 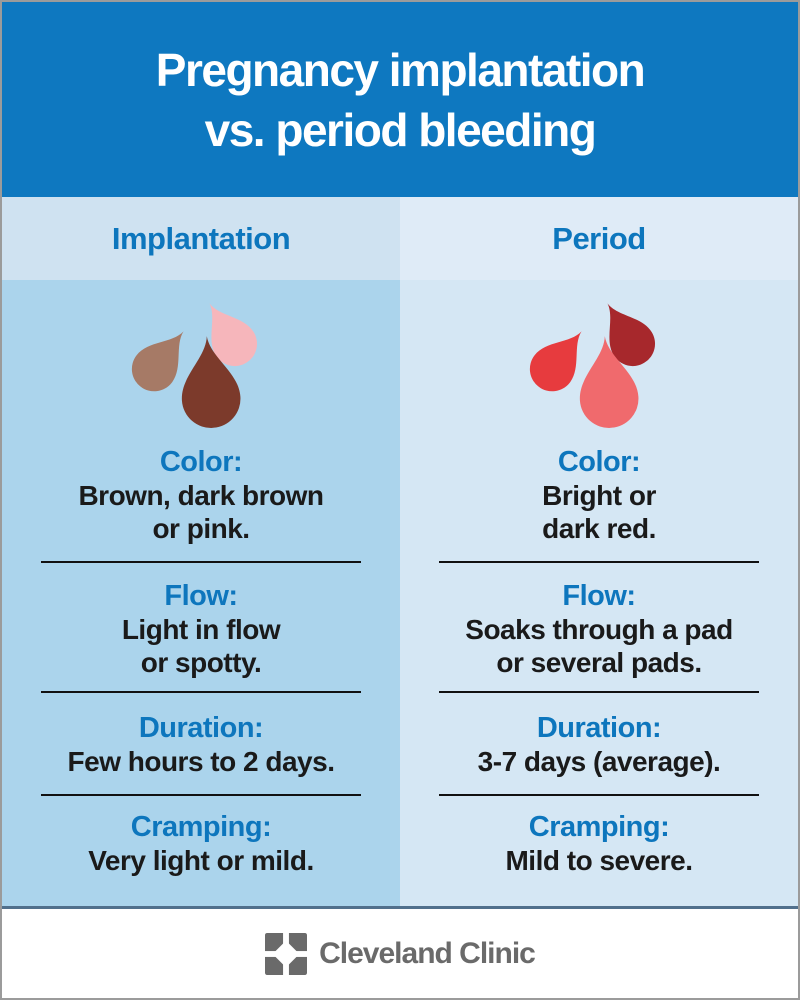 I want to click on section-text-line: Brown, dark brown, so click(x=201, y=495).